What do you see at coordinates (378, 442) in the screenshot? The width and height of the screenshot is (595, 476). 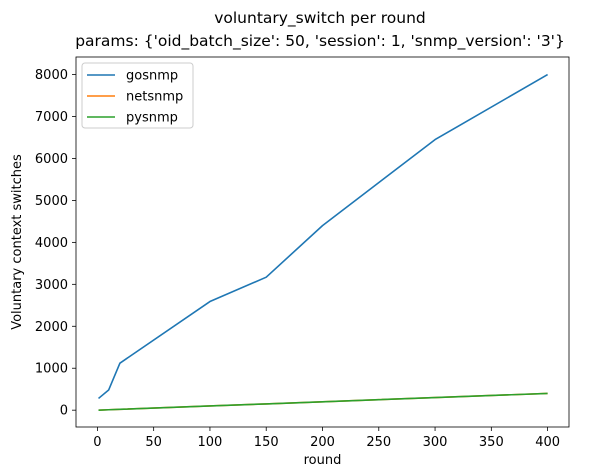 I see `x-tick-label: 250` at bounding box center [378, 442].